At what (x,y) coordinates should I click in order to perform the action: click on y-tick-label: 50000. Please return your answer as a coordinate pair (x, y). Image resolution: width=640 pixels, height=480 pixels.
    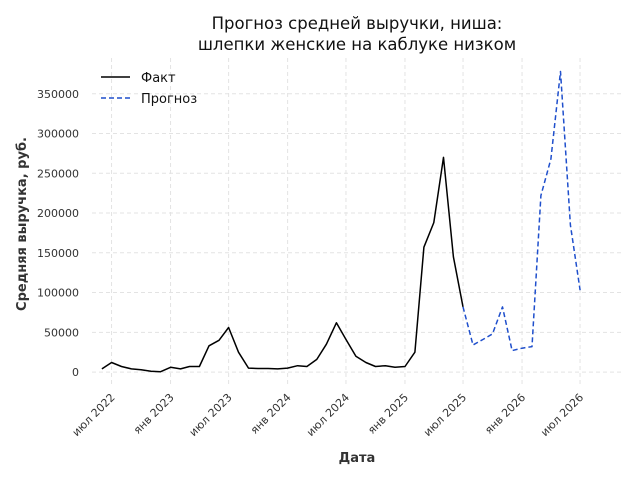
    Looking at the image, I should click on (61, 332).